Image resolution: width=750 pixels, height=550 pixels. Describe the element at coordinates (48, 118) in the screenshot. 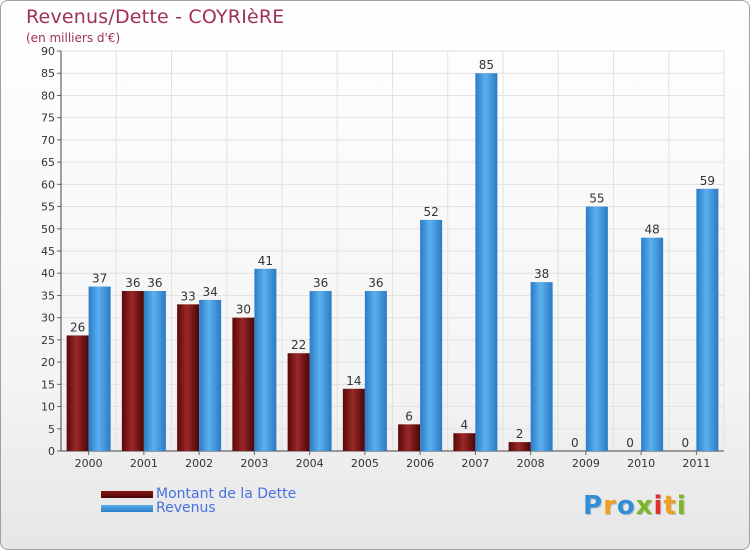

I see `y-tick-label: 75` at that location.